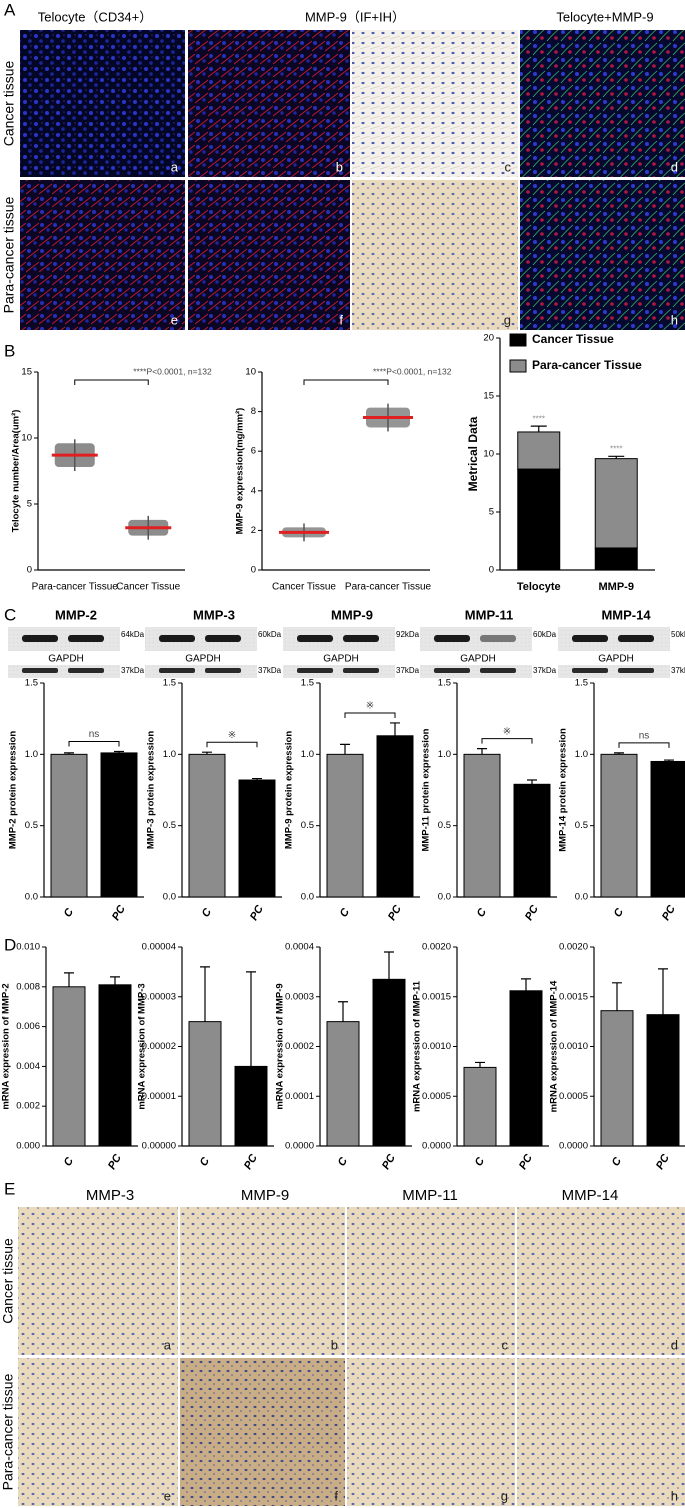 This screenshot has width=685, height=1508. Describe the element at coordinates (8, 1281) in the screenshot. I see `row-label: Cancer tissue` at that location.